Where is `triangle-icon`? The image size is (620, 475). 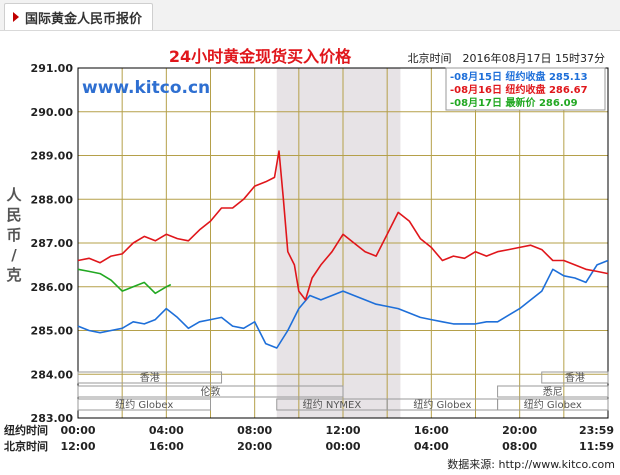 triangle-icon is located at coordinates (16, 17).